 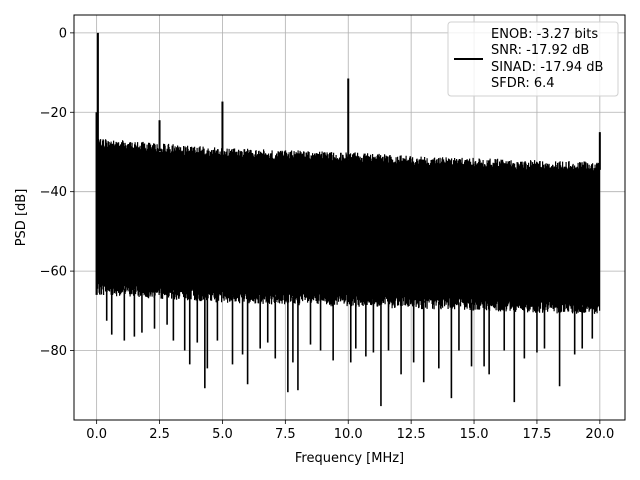 I want to click on y-tick-label: −20, so click(x=53, y=113).